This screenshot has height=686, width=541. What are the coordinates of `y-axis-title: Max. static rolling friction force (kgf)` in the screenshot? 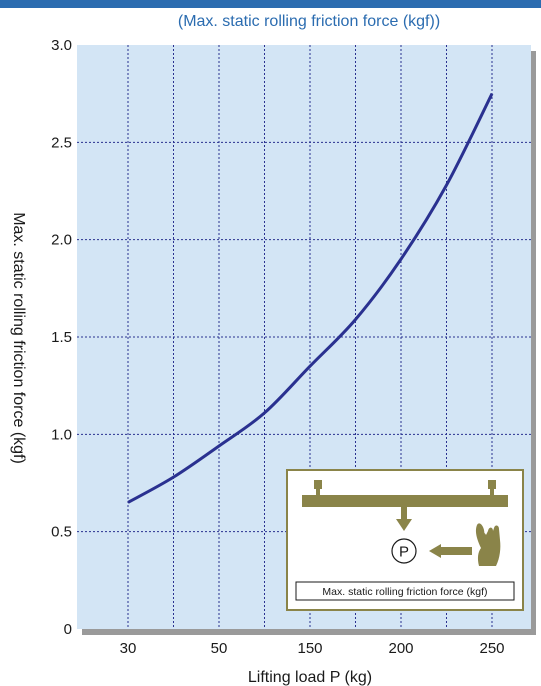 It's located at (18, 338).